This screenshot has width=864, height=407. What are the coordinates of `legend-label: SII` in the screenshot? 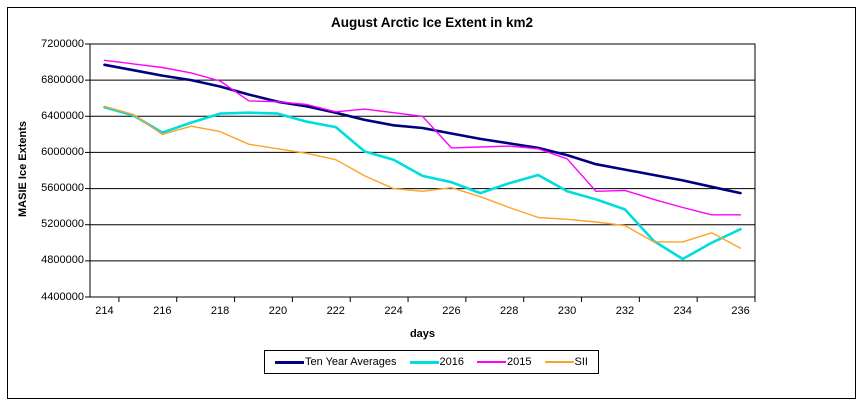 It's located at (581, 362).